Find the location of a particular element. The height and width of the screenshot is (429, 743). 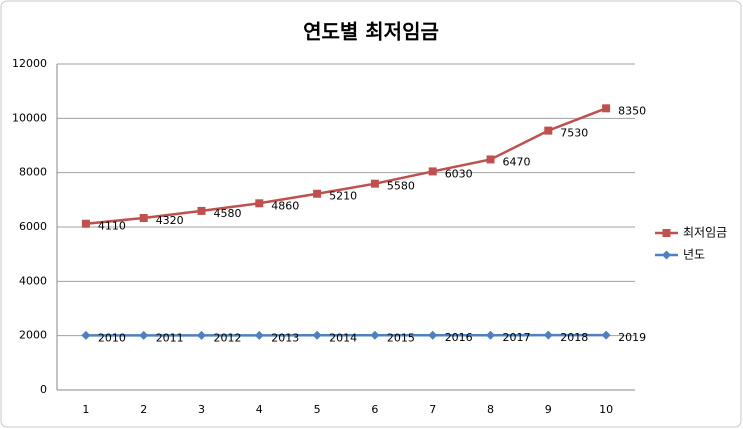

data-label: 6030 is located at coordinates (459, 173).